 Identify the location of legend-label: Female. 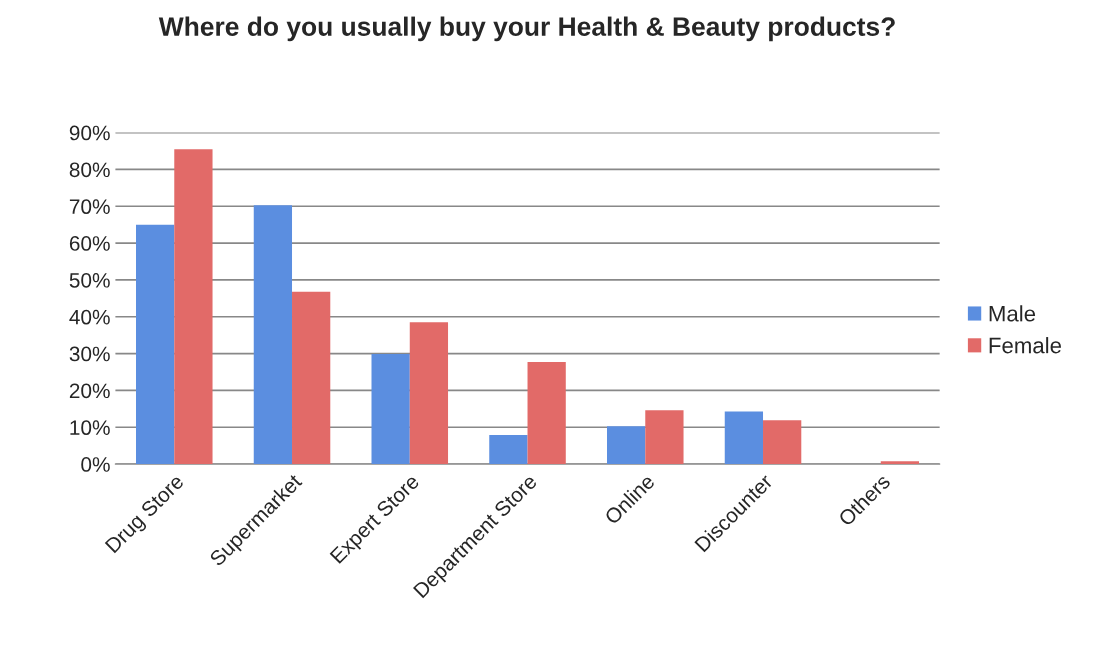
(1025, 345).